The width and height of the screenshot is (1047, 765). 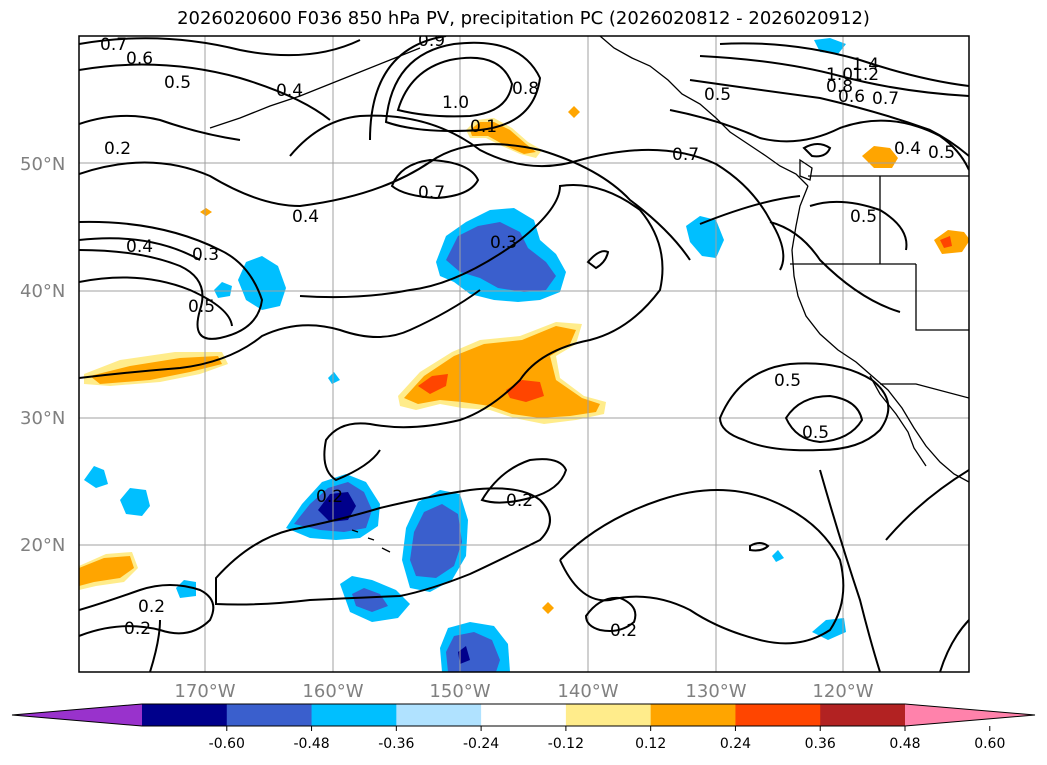 I want to click on precip-neg-west-small, so click(x=223, y=290).